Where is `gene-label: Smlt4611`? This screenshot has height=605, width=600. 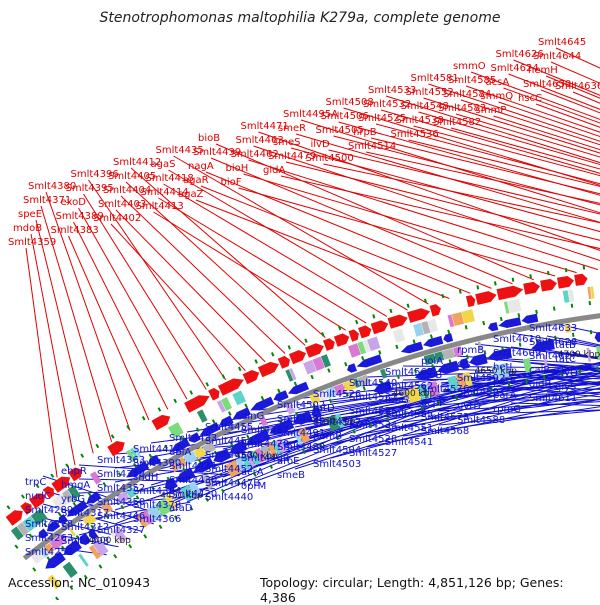
gene-label: Smlt4611 is located at coordinates (553, 398).